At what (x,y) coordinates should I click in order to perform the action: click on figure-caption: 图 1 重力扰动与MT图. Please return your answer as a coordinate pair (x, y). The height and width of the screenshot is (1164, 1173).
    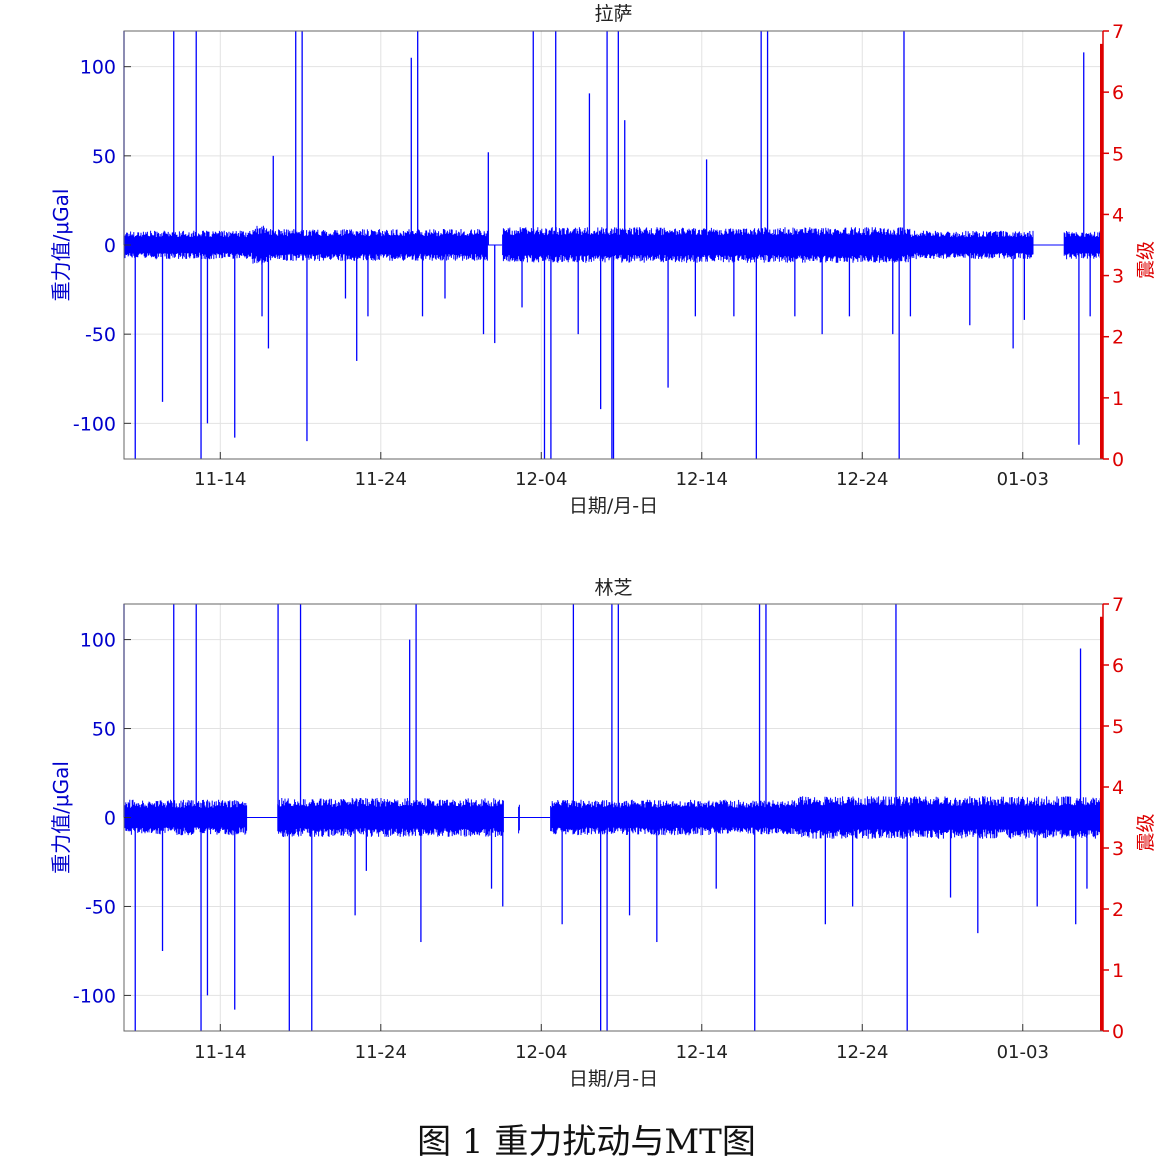
    Looking at the image, I should click on (586, 1142).